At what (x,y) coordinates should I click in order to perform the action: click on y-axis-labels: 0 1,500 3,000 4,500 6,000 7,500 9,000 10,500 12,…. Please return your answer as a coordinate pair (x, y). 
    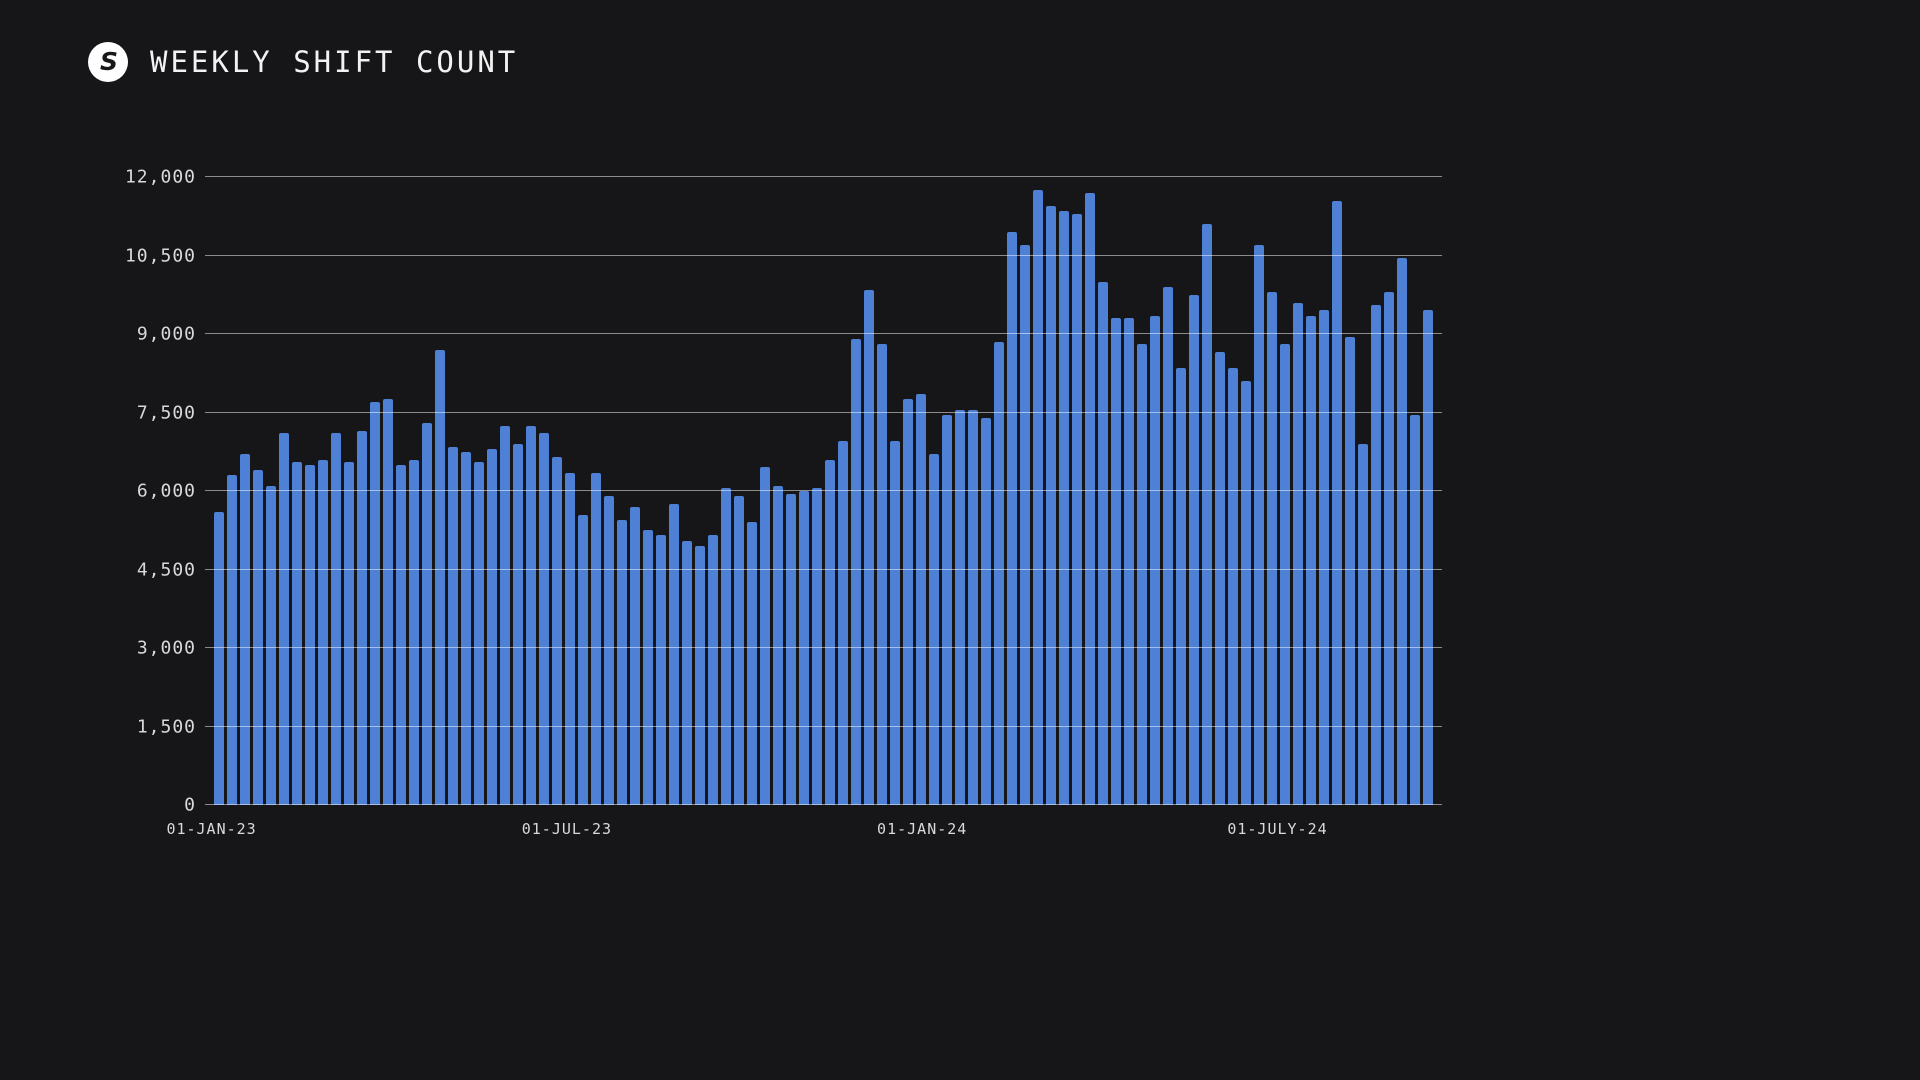
    Looking at the image, I should click on (128, 491).